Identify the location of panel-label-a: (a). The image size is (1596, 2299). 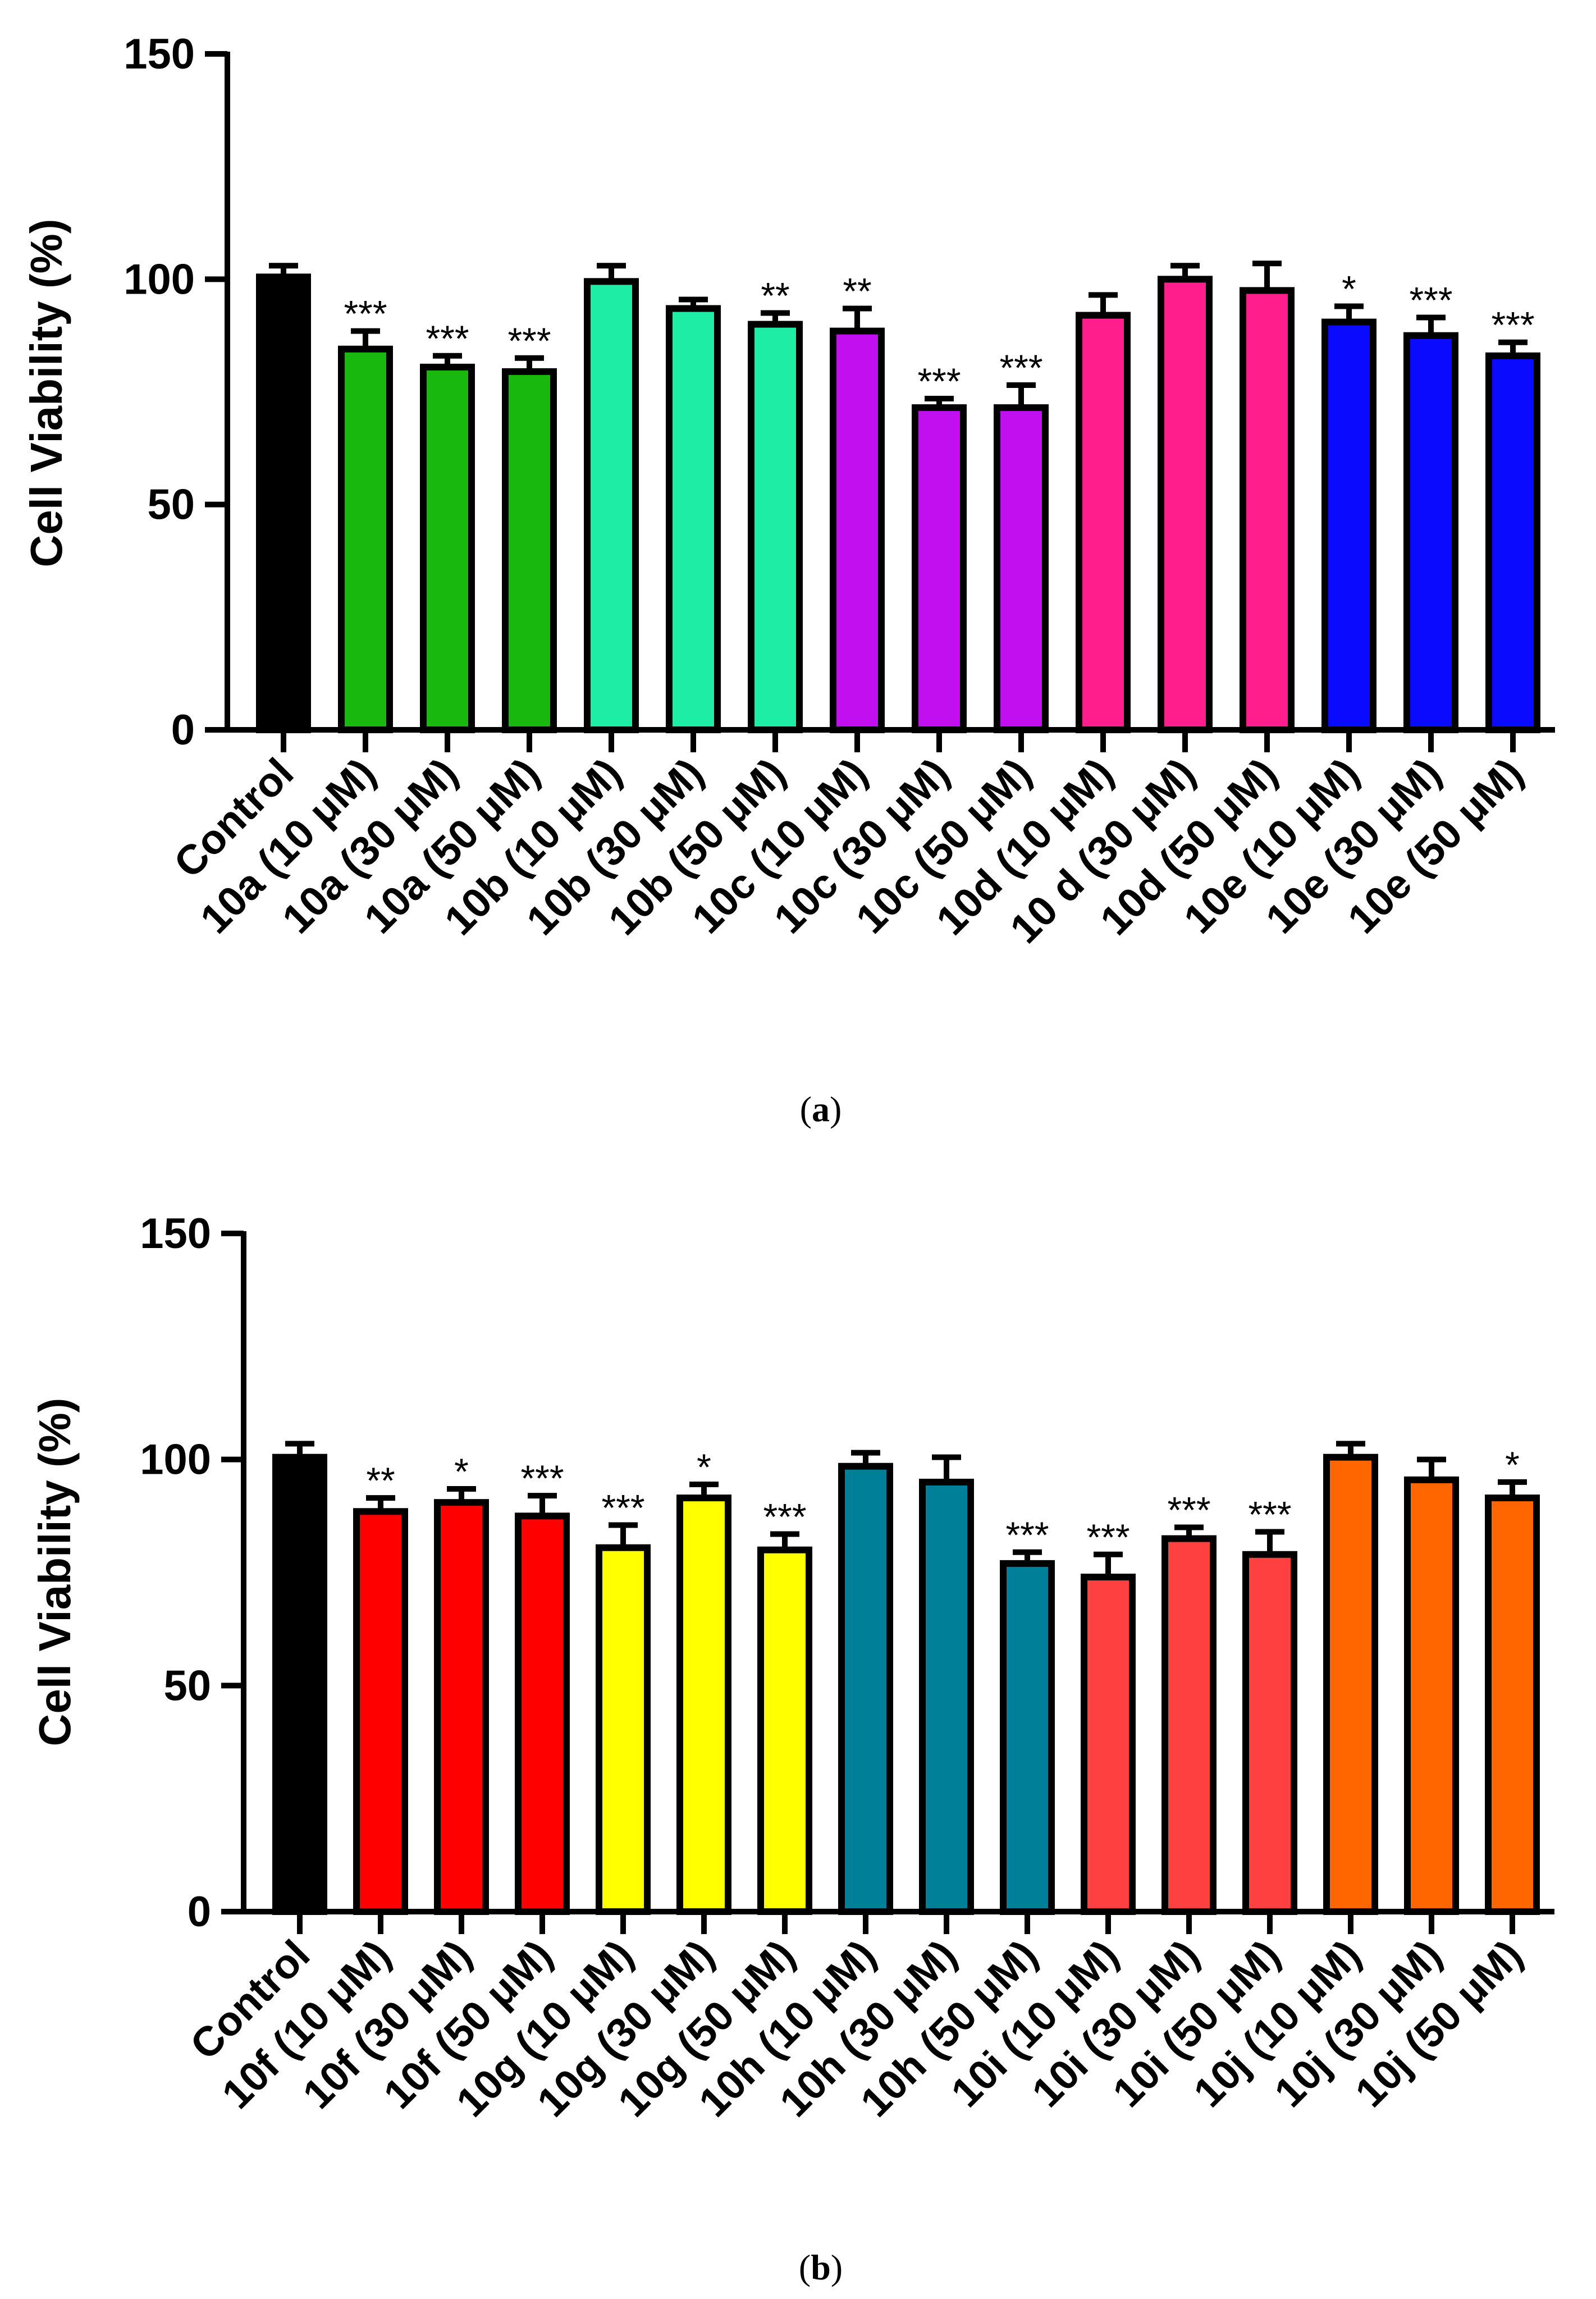
(821, 1109).